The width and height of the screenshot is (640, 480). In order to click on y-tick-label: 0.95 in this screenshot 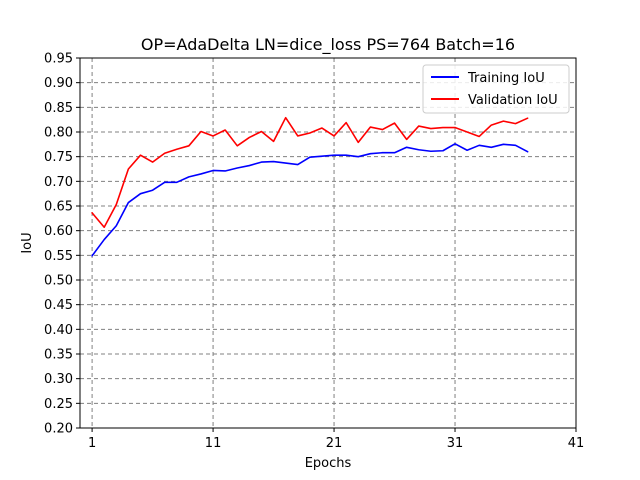, I will do `click(58, 59)`.